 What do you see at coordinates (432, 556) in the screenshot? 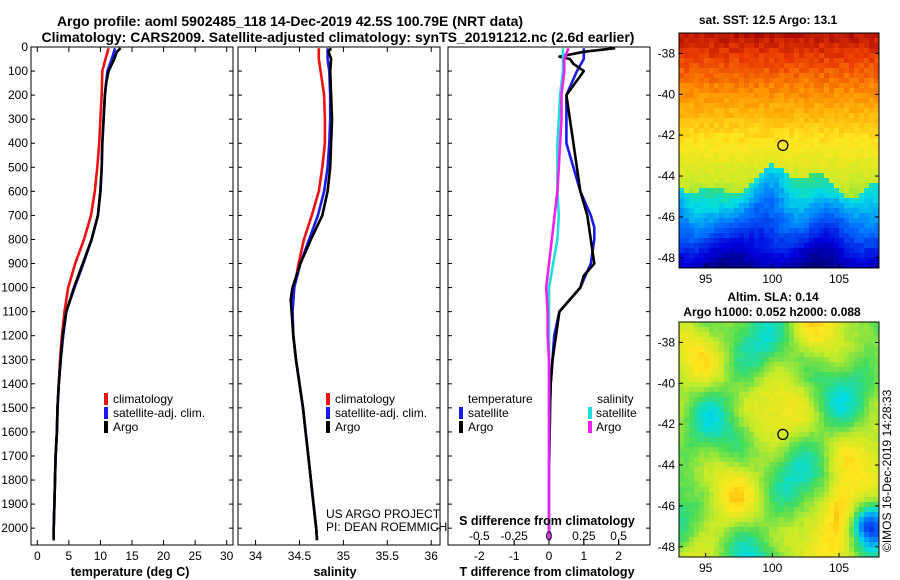
I see `x-tick-label: 36` at bounding box center [432, 556].